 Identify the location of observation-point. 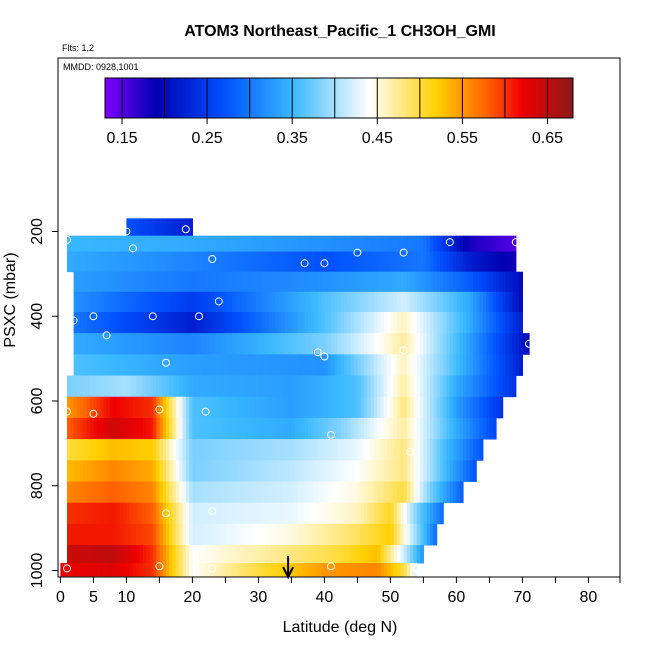
(218, 301).